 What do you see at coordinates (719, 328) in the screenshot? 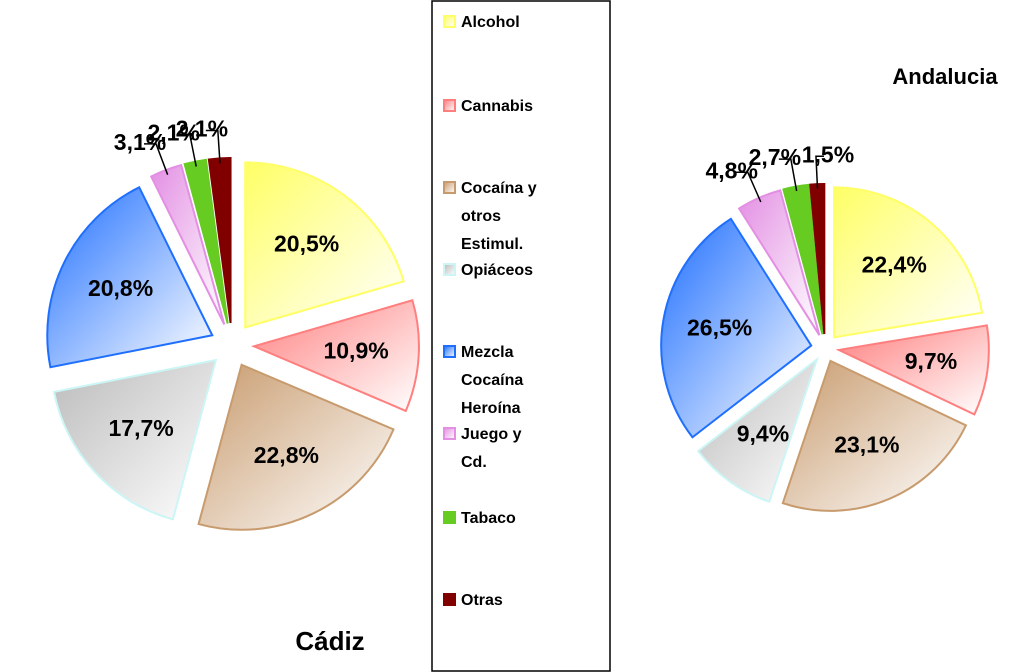
I see `data-label: 26,5%` at bounding box center [719, 328].